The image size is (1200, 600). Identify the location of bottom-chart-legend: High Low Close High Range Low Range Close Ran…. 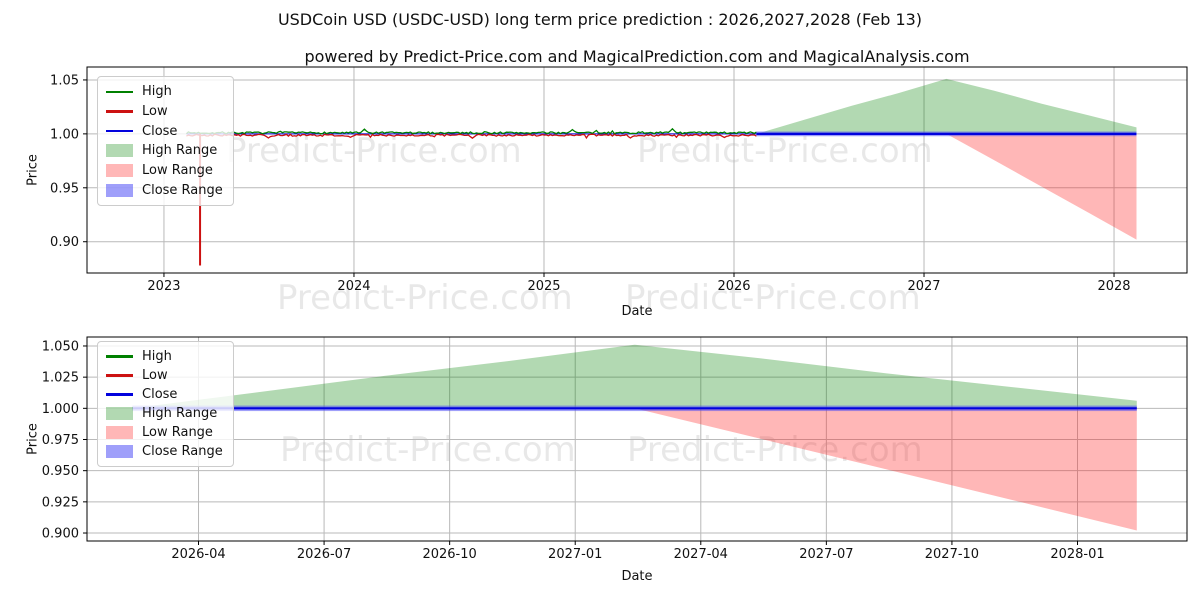
(165, 404).